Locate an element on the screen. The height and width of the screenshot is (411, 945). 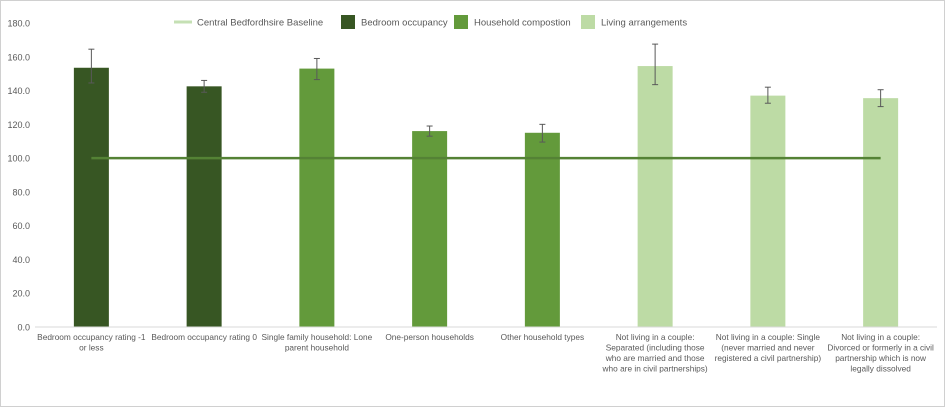
x-tick-label-3-line-2: parent household is located at coordinates (317, 348).